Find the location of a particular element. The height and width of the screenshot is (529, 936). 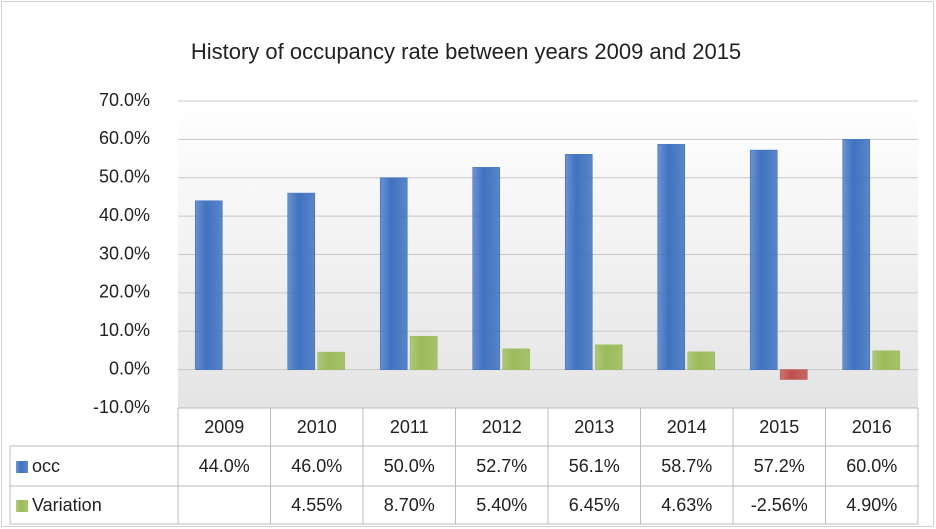

x-tick-label: 2011 is located at coordinates (409, 427).